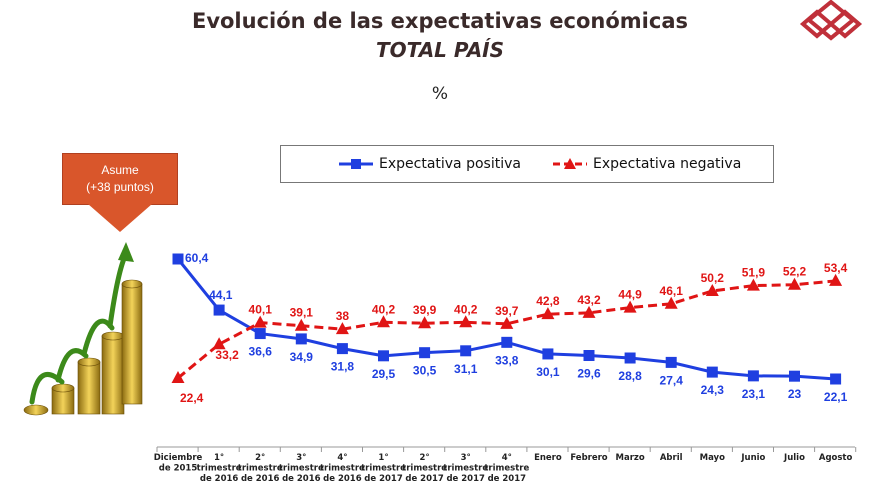  Describe the element at coordinates (343, 367) in the screenshot. I see `data-label: 31,8` at that location.